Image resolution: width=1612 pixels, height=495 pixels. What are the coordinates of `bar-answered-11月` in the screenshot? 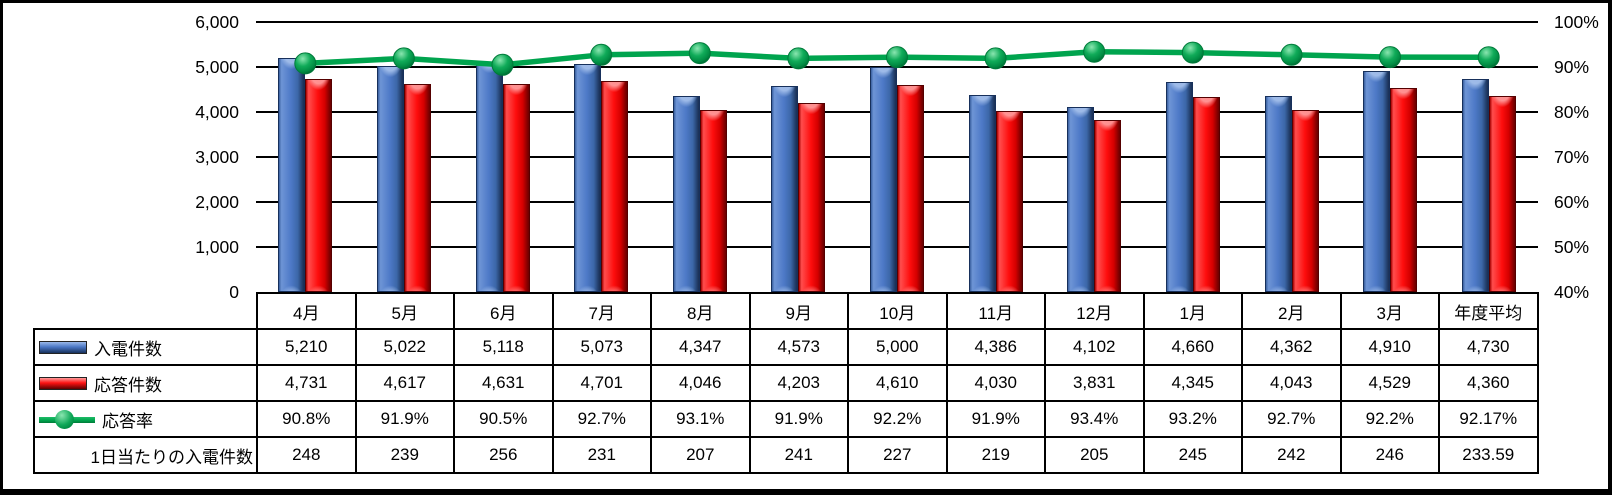 It's located at (1009, 201).